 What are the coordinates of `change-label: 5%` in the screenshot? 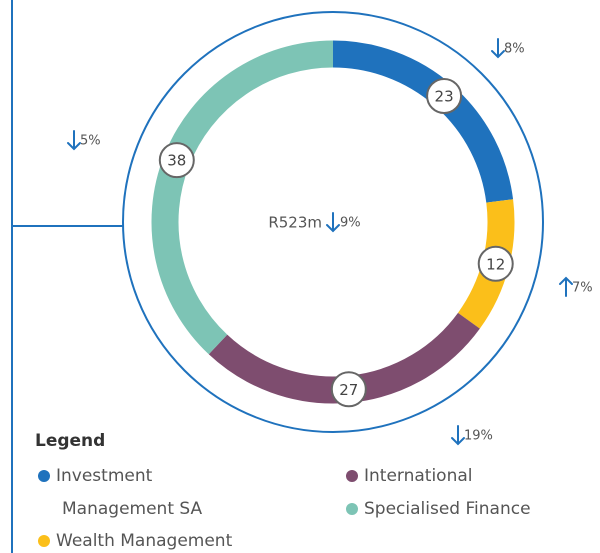 It's located at (90, 141).